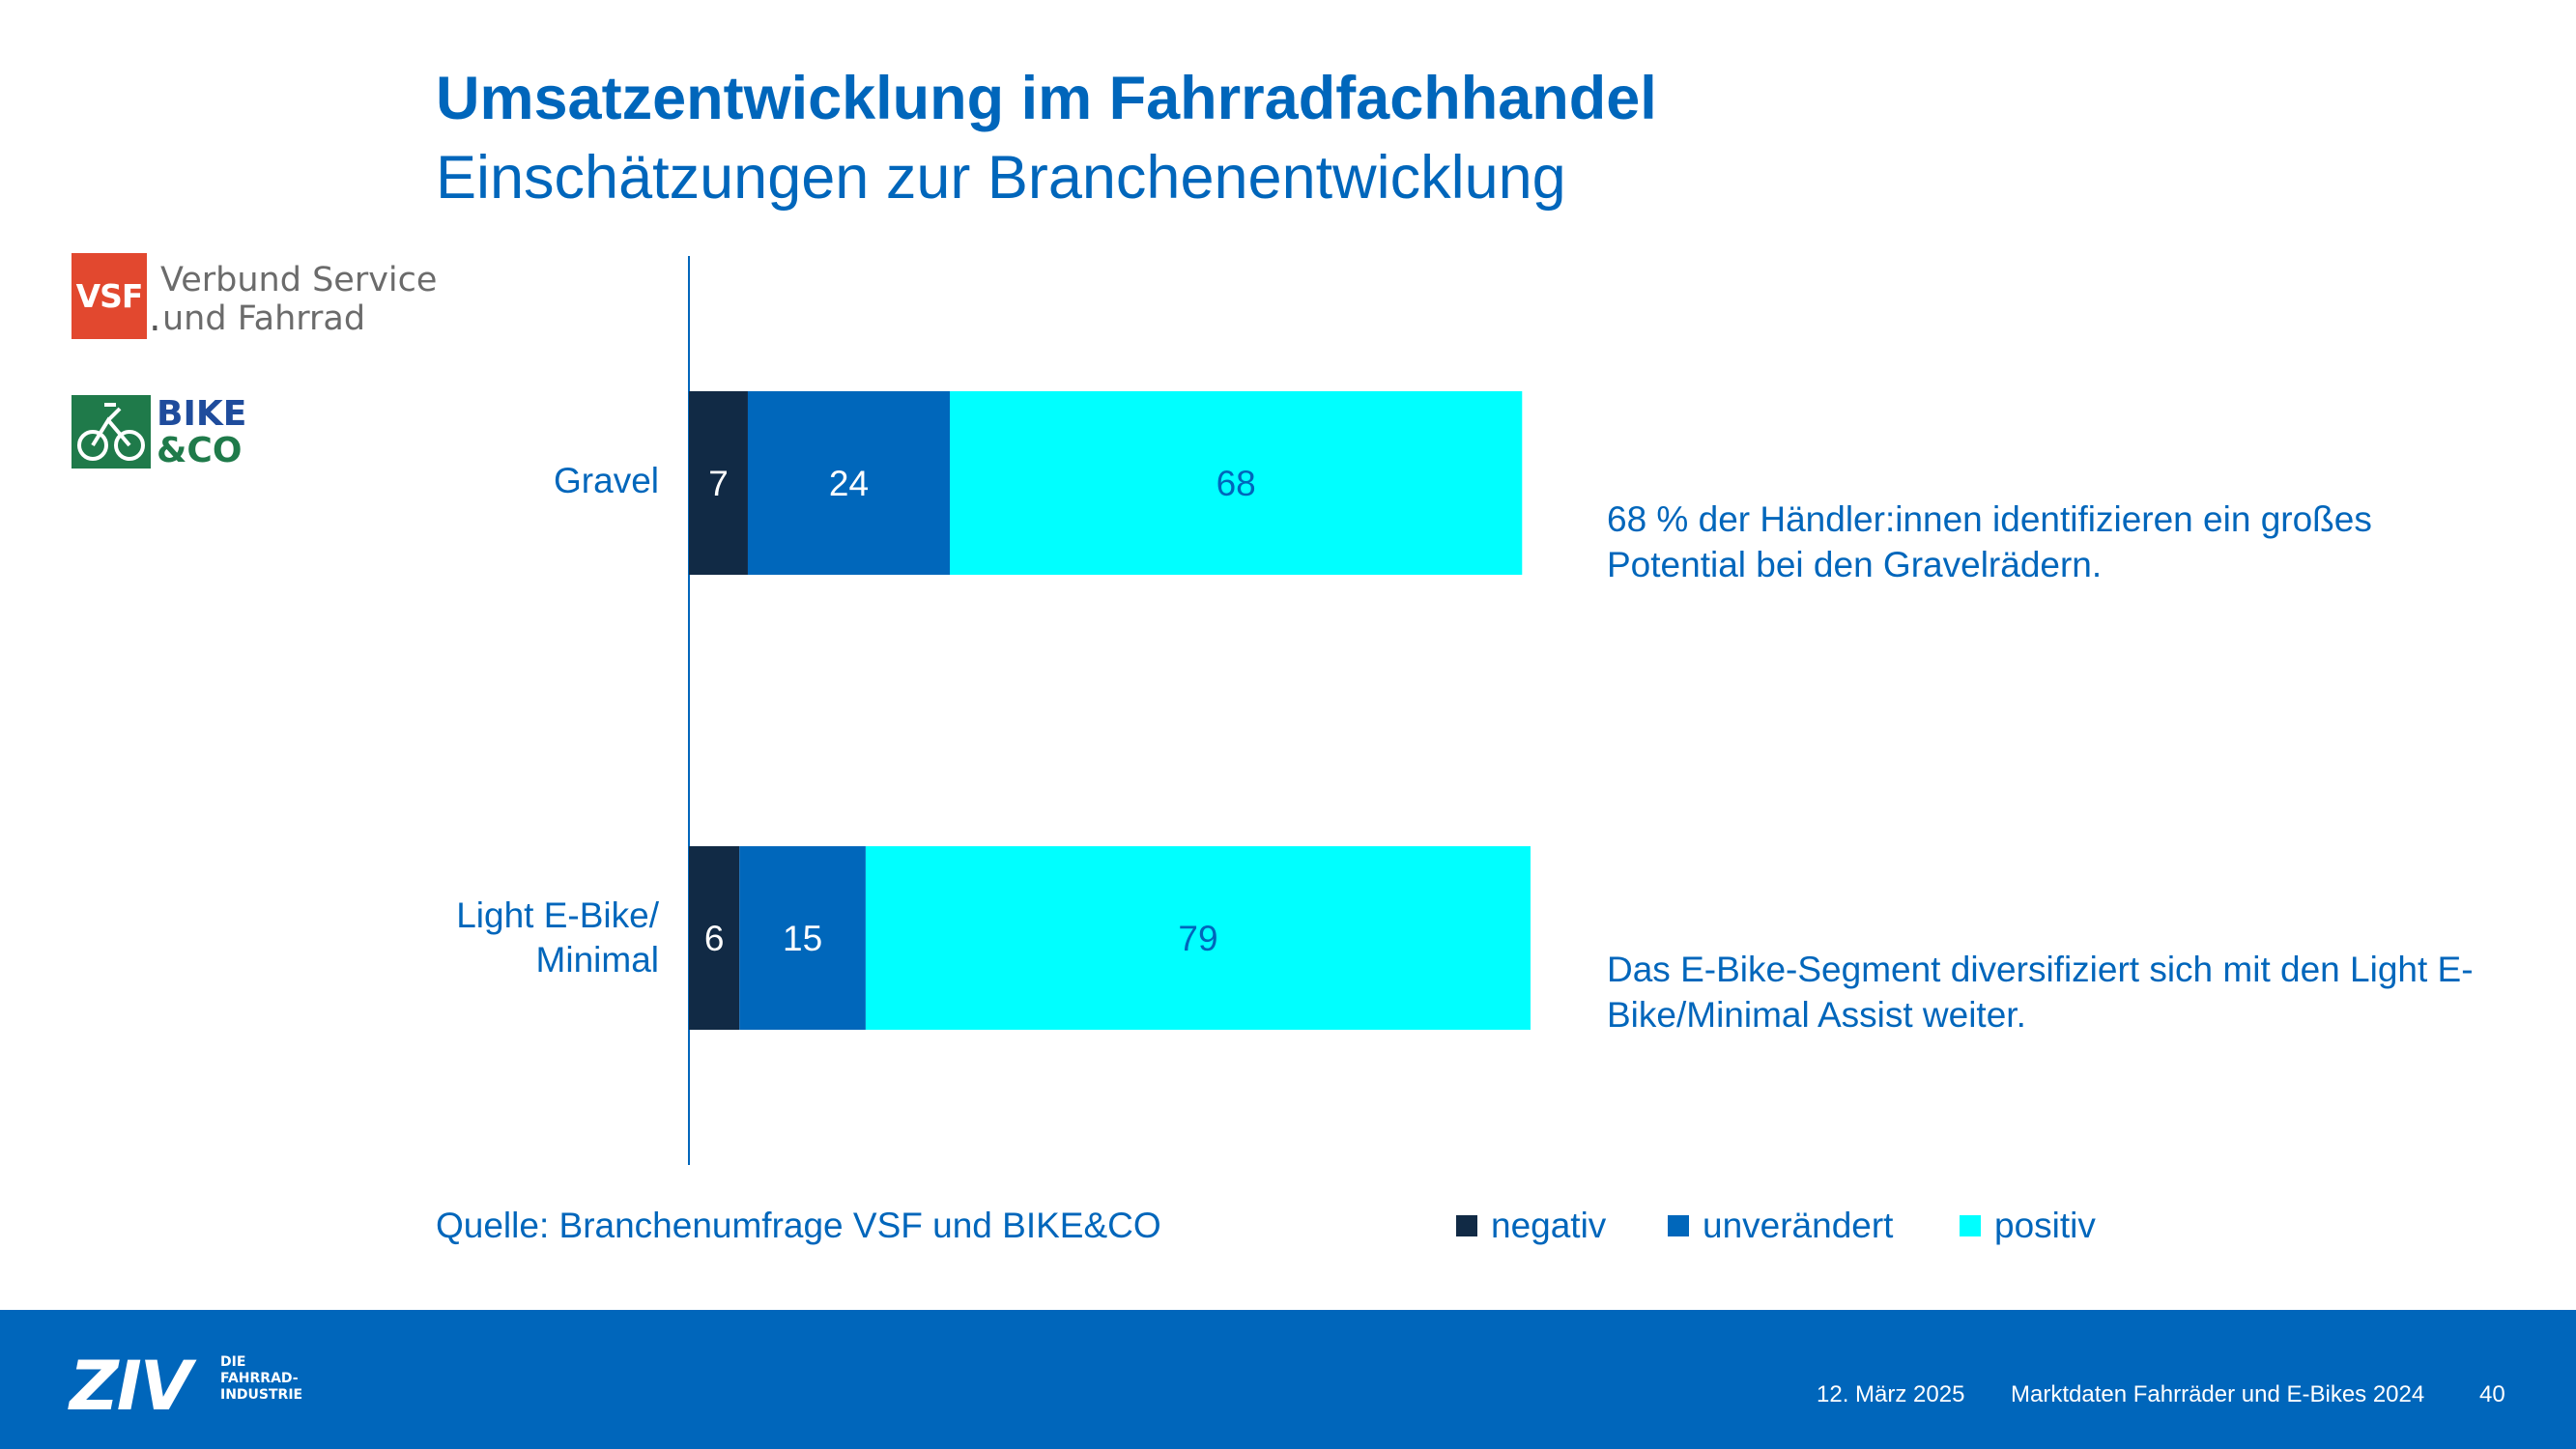 The height and width of the screenshot is (1449, 2576). Describe the element at coordinates (1679, 1225) in the screenshot. I see `legend-swatch-unveraendert` at that location.